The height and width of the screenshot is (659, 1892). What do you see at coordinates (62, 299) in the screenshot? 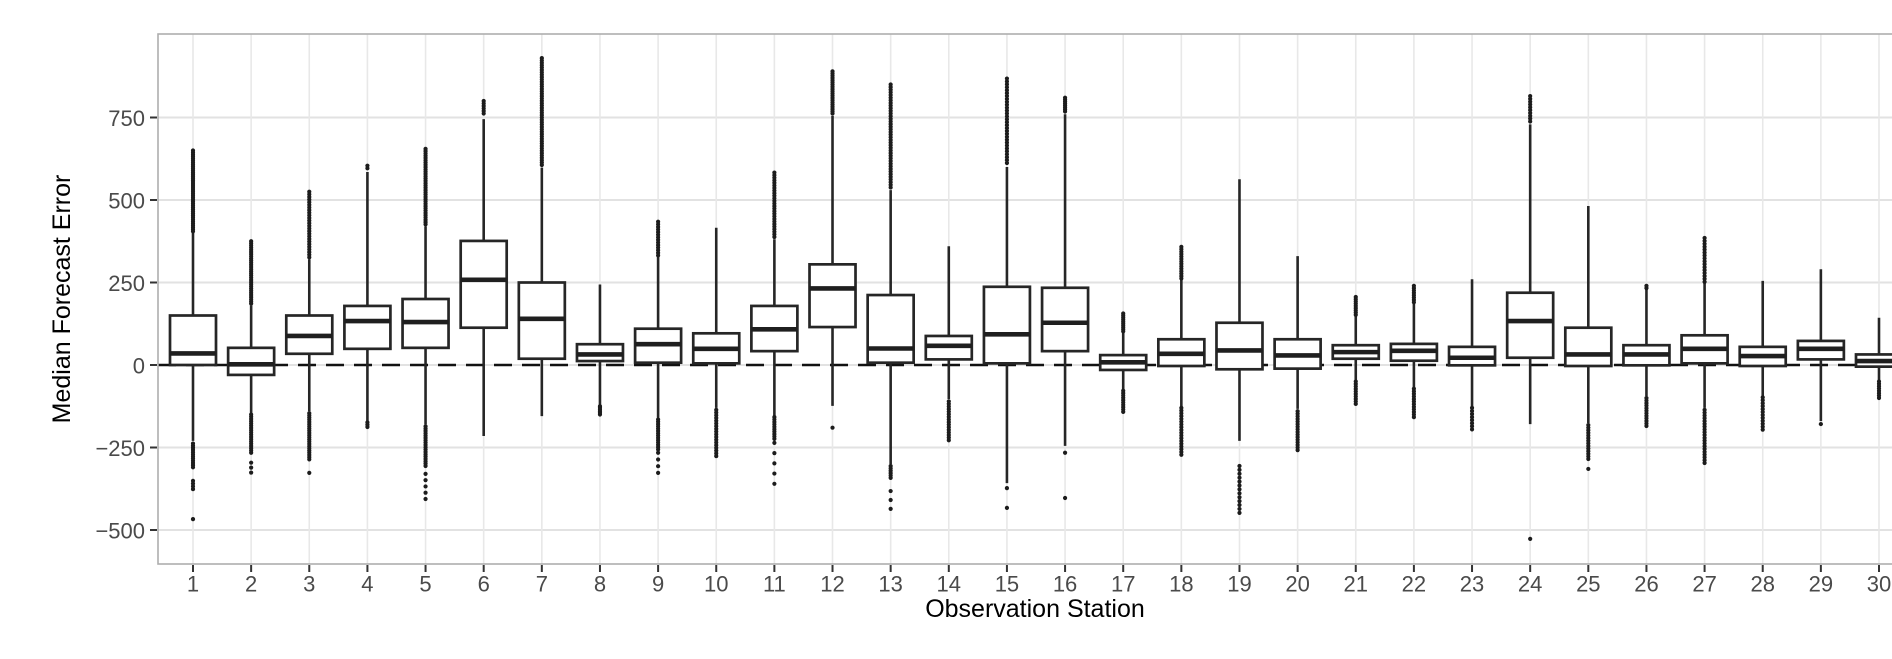
I see `y-axis-title: Median Forecast Error` at bounding box center [62, 299].